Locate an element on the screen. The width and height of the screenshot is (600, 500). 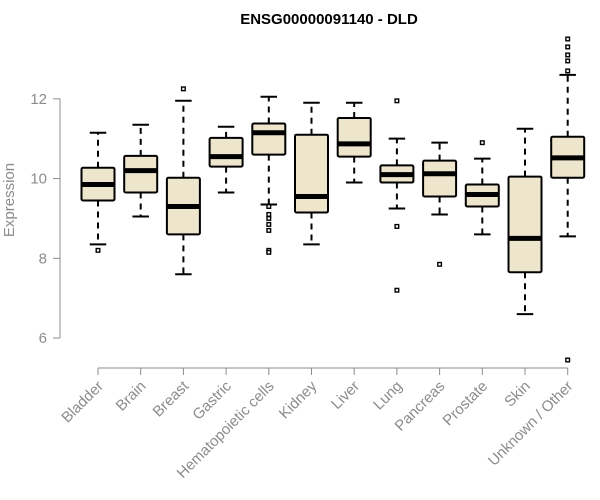
x-category-label: Breast is located at coordinates (171, 398).